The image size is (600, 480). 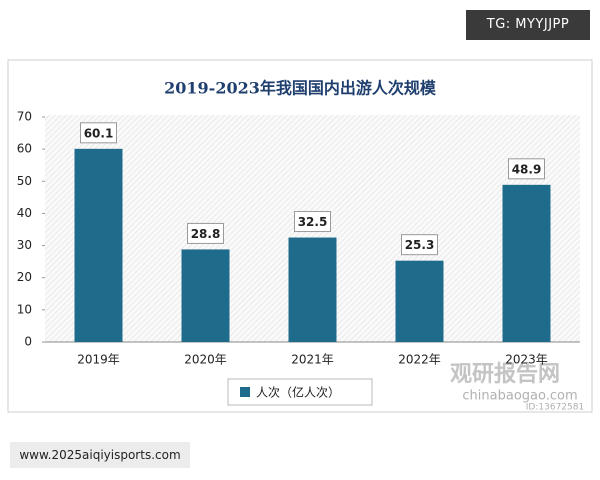 What do you see at coordinates (526, 360) in the screenshot?
I see `x-tick-label: 2023年` at bounding box center [526, 360].